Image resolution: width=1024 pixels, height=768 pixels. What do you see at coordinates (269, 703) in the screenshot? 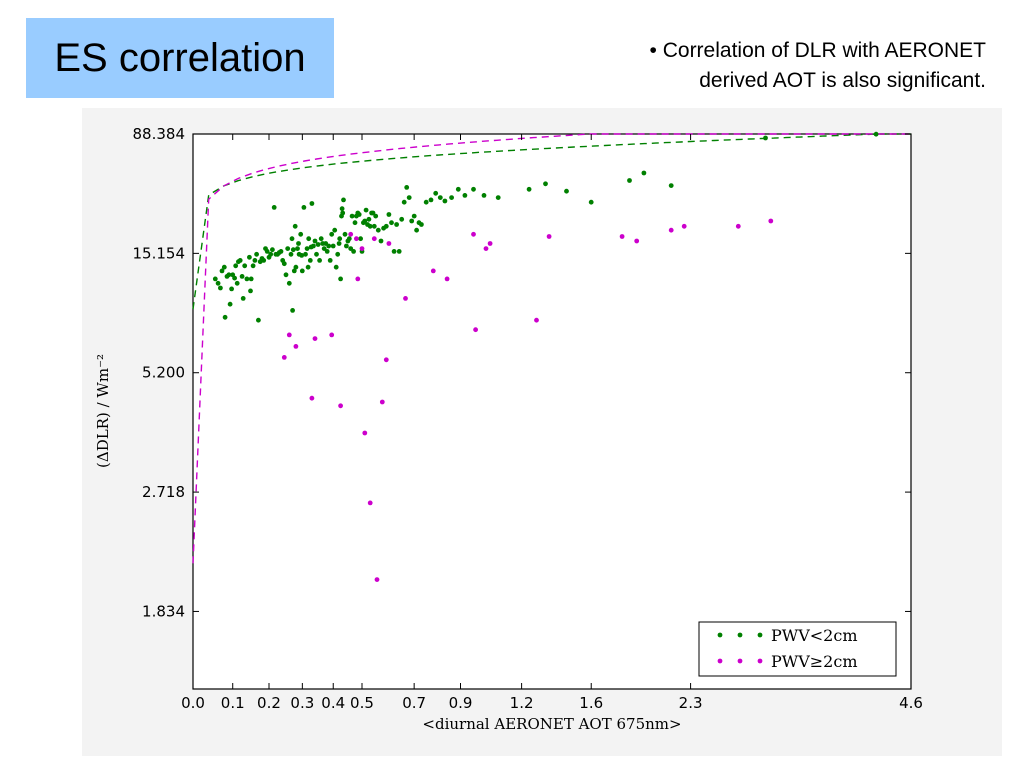
I see `x-tick-label: 0.2` at bounding box center [269, 703].